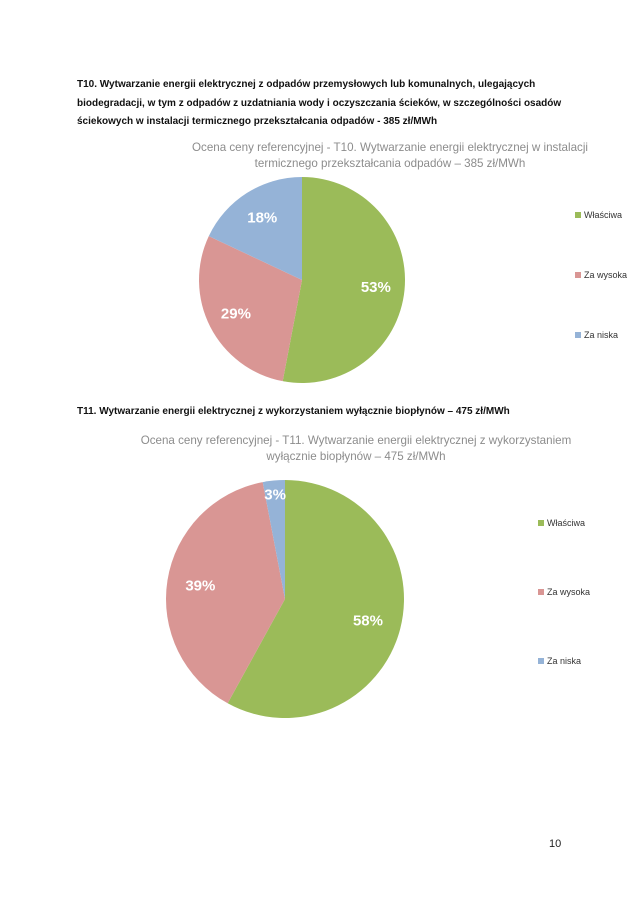 The height and width of the screenshot is (903, 638). Describe the element at coordinates (236, 314) in the screenshot. I see `pie-label-za-wysoka: 29%` at that location.